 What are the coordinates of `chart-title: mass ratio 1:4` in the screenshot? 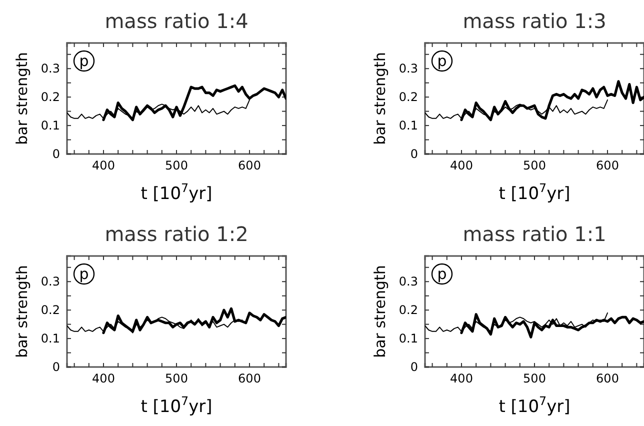 It's located at (176, 21).